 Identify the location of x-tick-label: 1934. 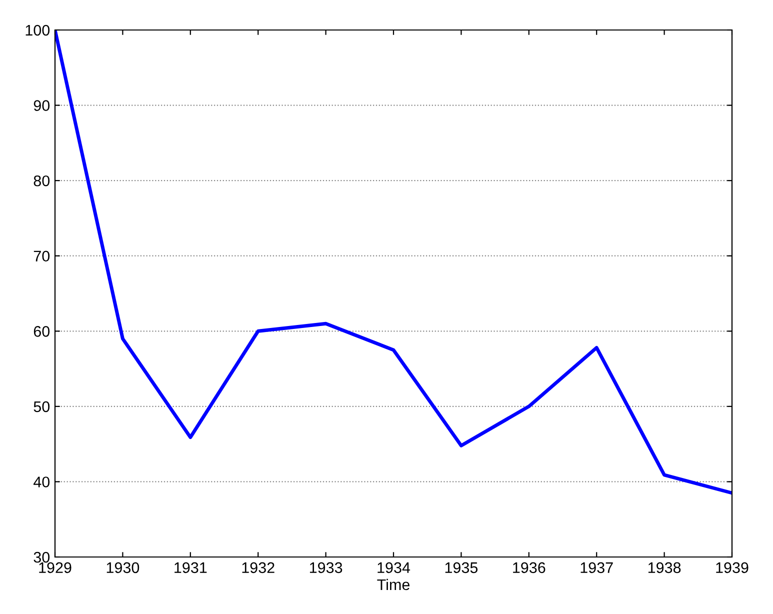
(394, 568).